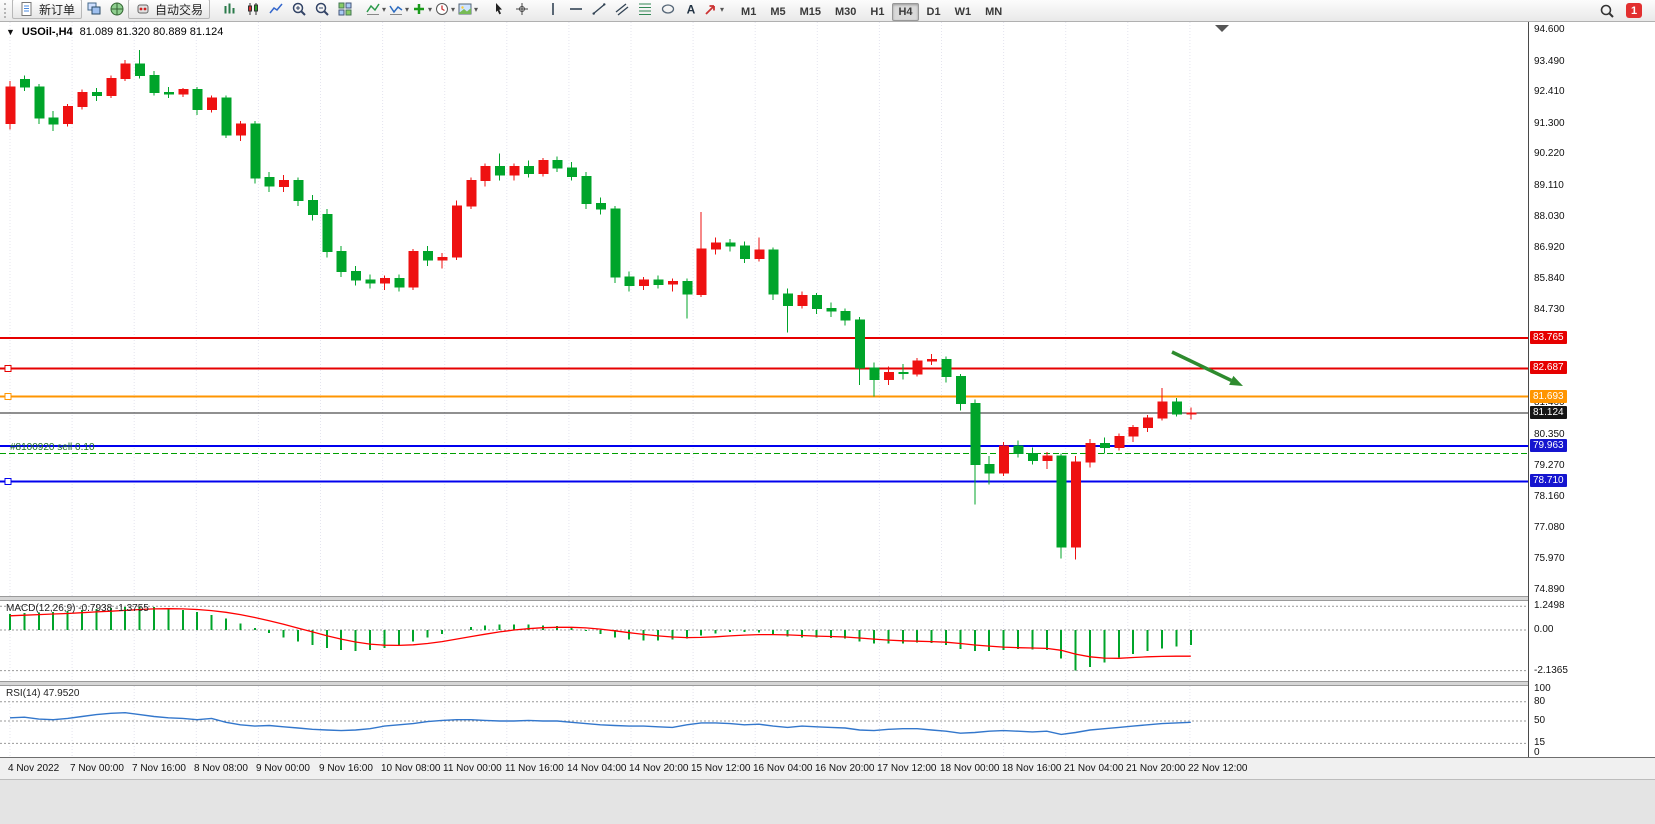 The image size is (1655, 824). Describe the element at coordinates (143, 9) in the screenshot. I see `robot-icon` at that location.